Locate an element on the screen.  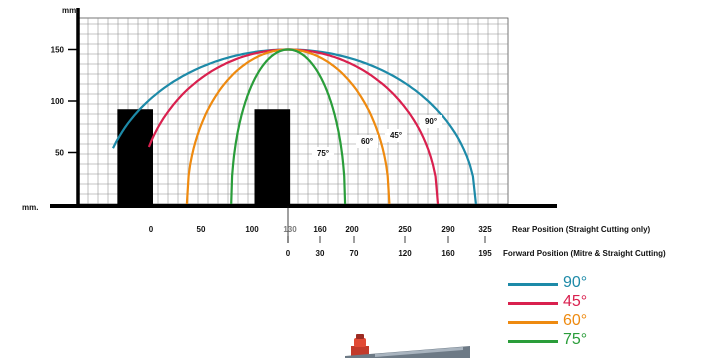
forward-tick-label-160: 160 is located at coordinates (448, 253).